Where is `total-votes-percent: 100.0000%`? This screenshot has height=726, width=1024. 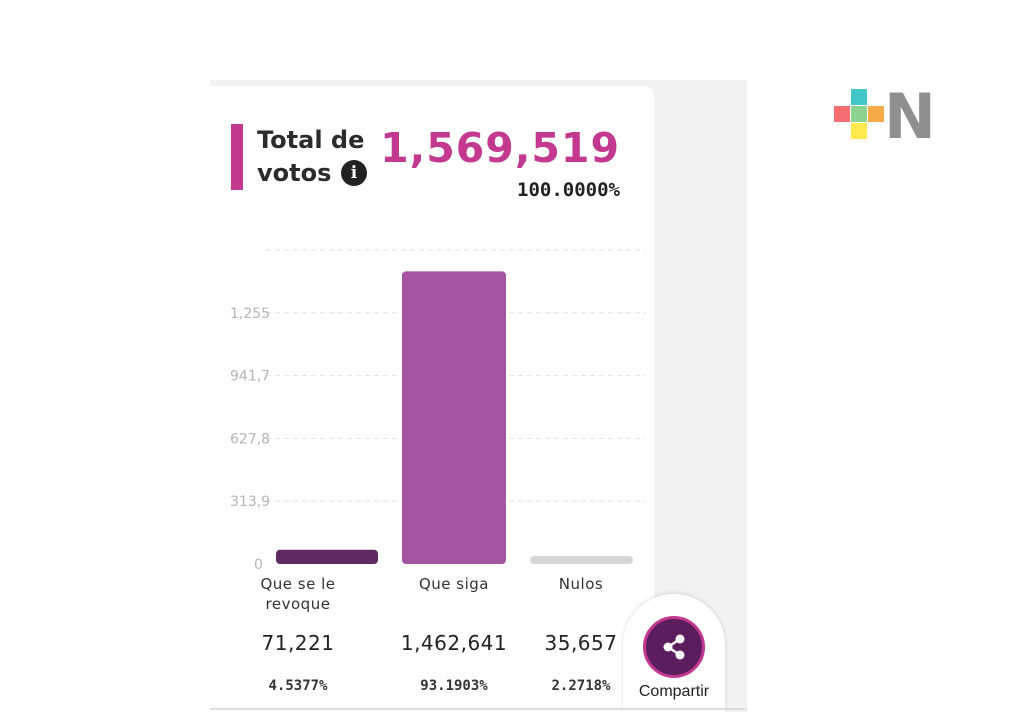 total-votes-percent: 100.0000% is located at coordinates (568, 190).